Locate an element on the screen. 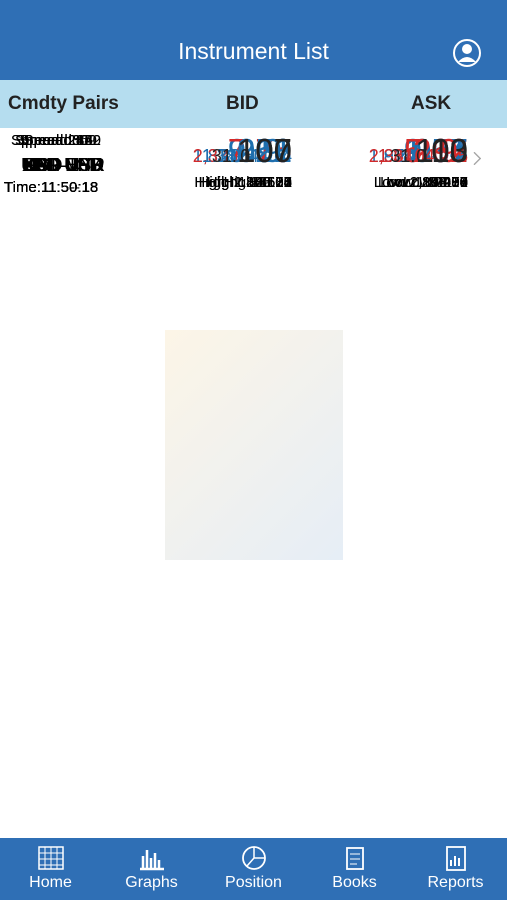  ask-price: 20.537 is located at coordinates (432, 151).